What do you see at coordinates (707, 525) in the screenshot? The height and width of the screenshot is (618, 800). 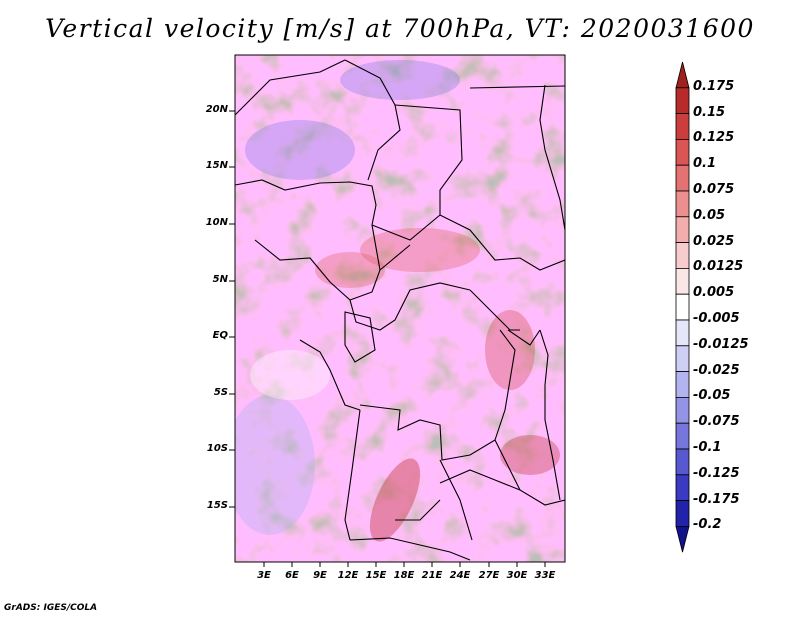 I see `colorbar-label: -0.2` at bounding box center [707, 525].